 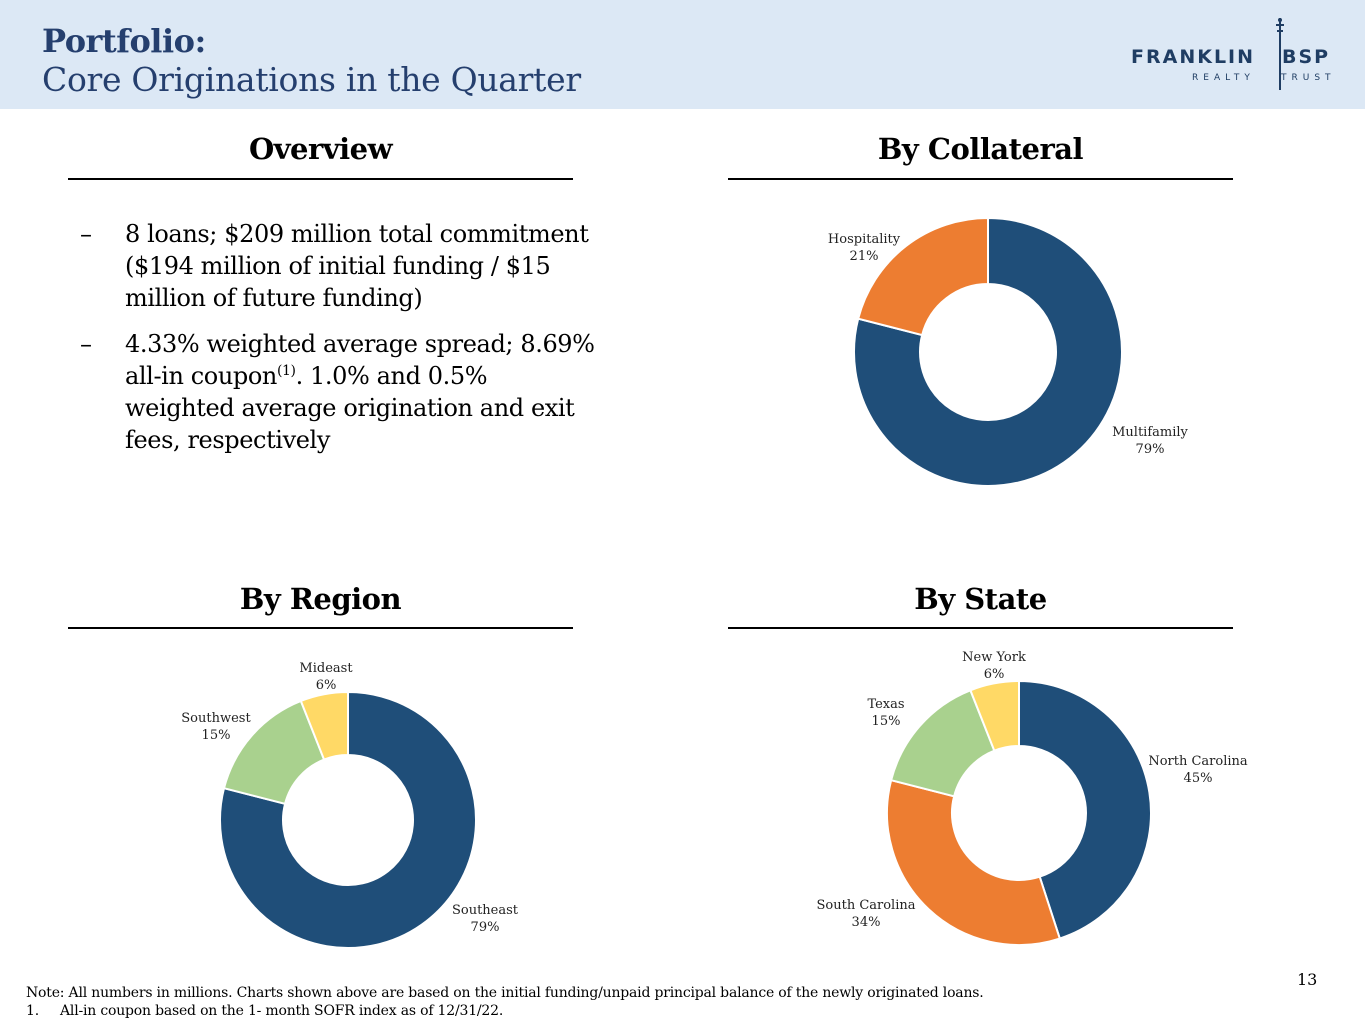 I want to click on slice-southeast, so click(x=348, y=819).